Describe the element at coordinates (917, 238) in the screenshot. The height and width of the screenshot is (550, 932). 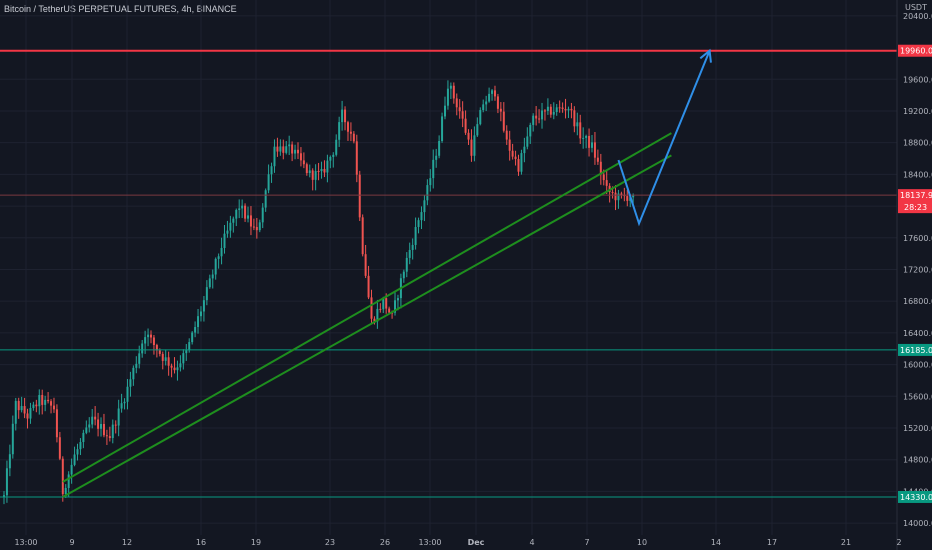
I see `y-tick-label: 17600.00` at that location.